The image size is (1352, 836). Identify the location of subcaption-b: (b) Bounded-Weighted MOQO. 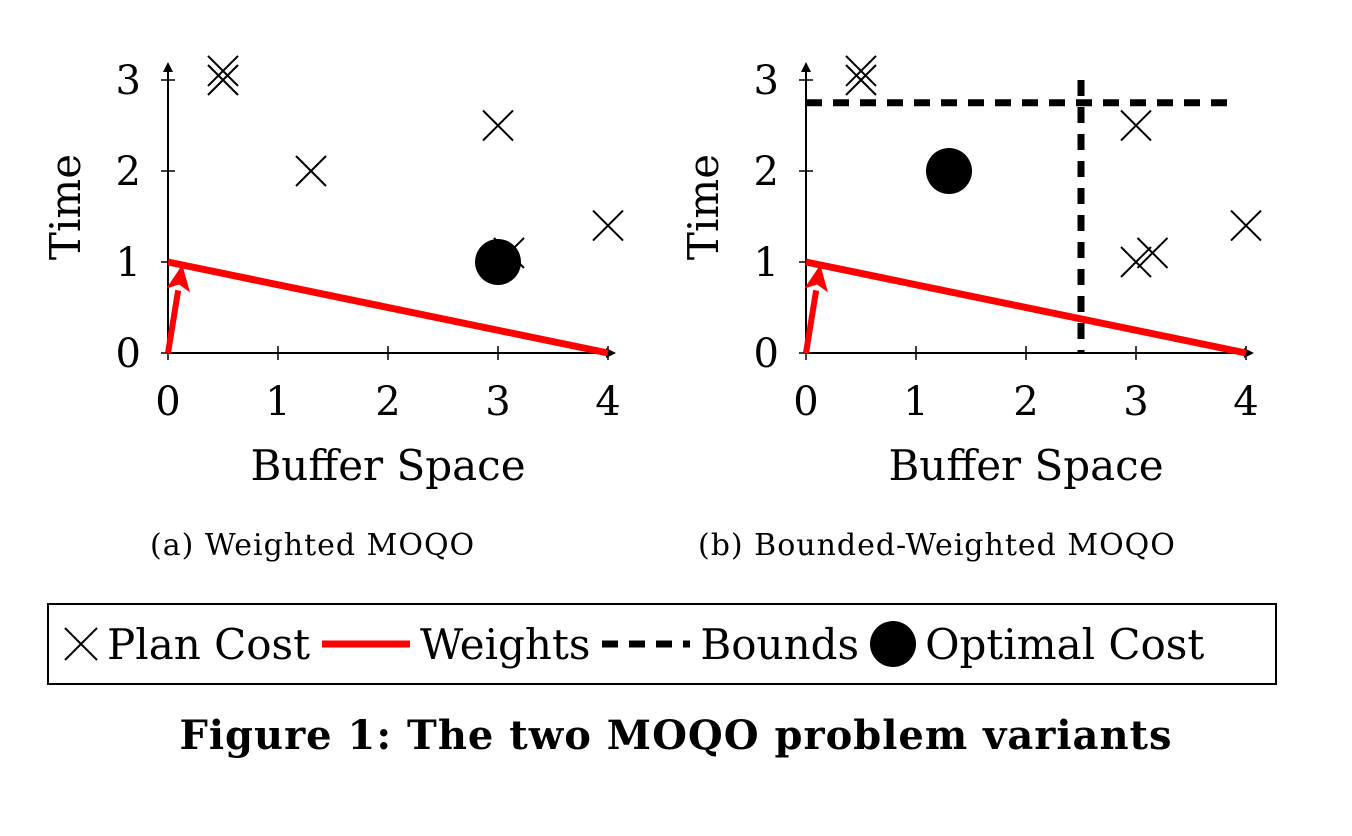
(937, 545).